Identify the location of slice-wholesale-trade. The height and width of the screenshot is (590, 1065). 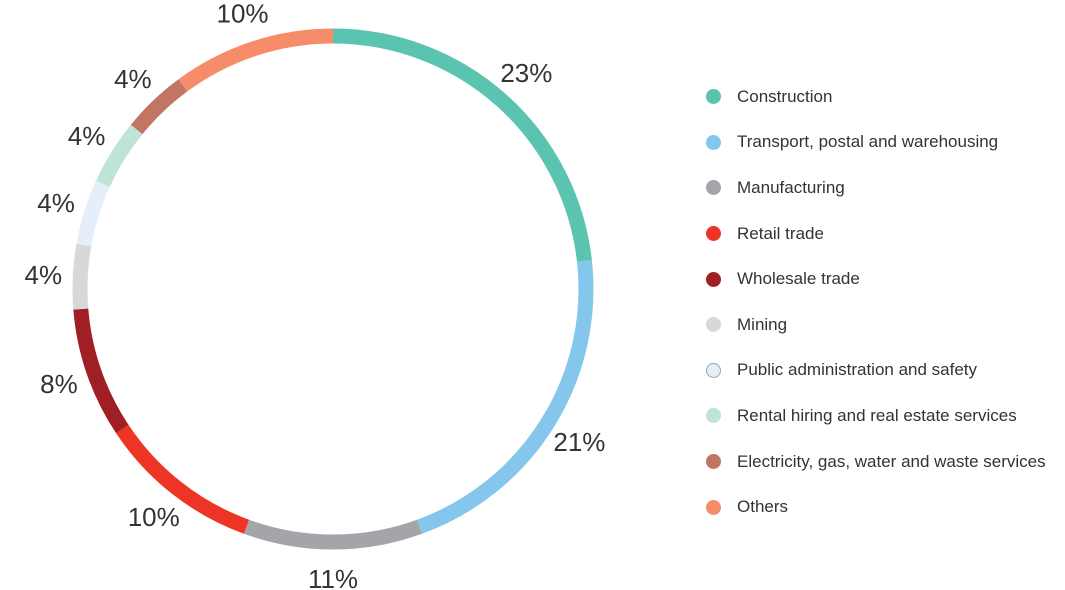
(101, 371).